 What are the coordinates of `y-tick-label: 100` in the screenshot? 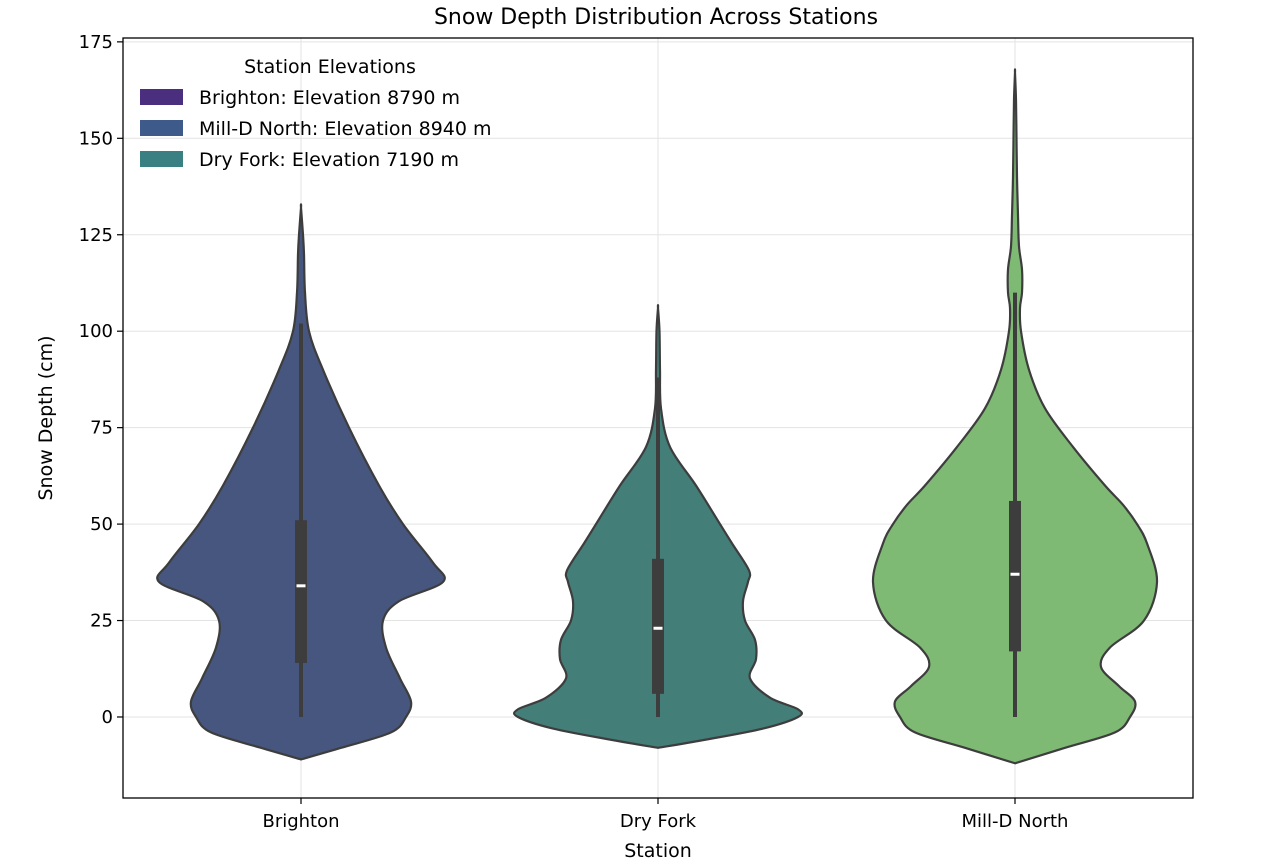 It's located at (96, 331).